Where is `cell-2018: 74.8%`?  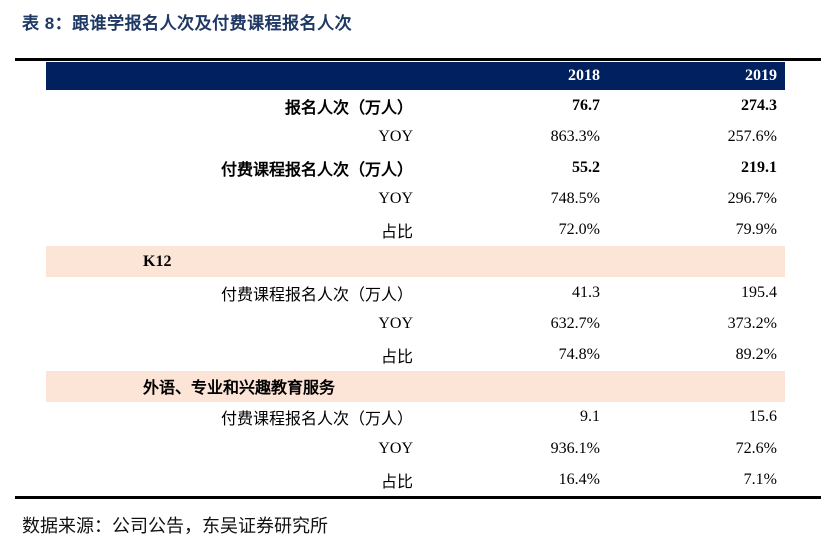 cell-2018: 74.8% is located at coordinates (579, 355).